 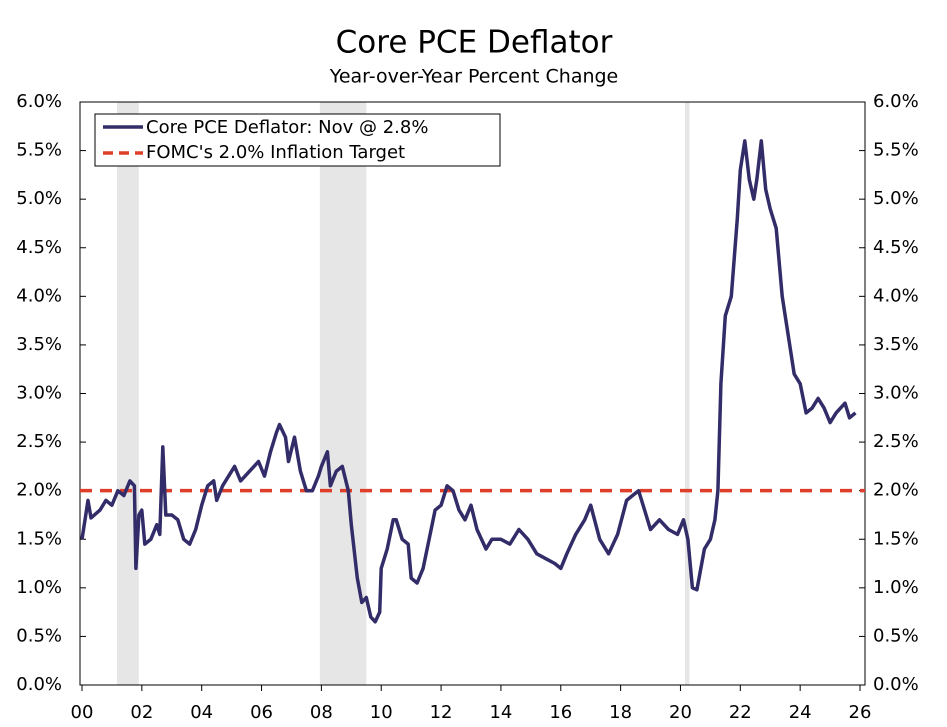 I want to click on x-tick-label: 06, so click(x=261, y=712).